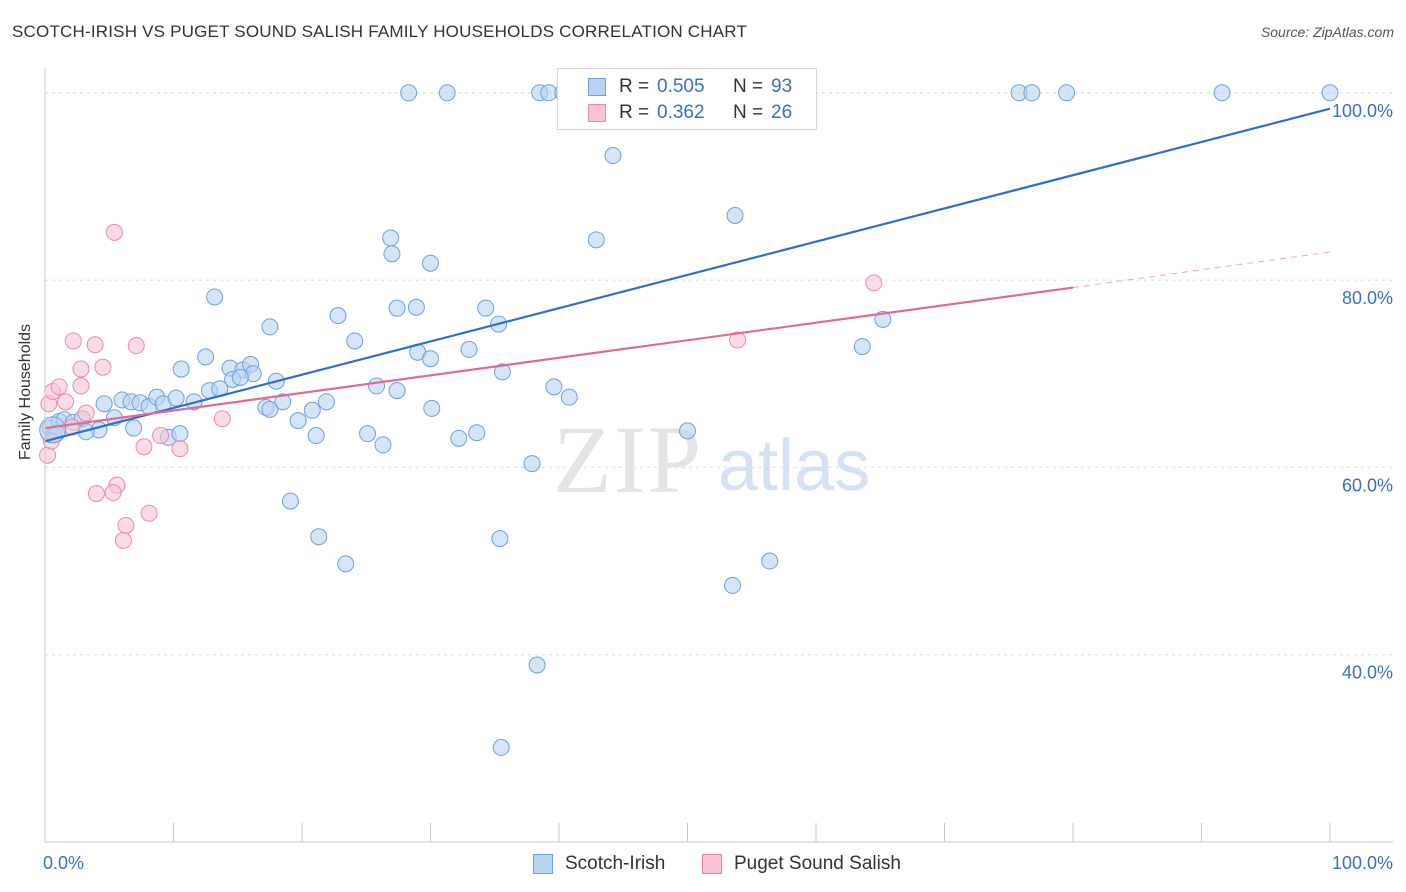 This screenshot has height=892, width=1406. I want to click on x-tick-label-min: 0.0%, so click(63, 863).